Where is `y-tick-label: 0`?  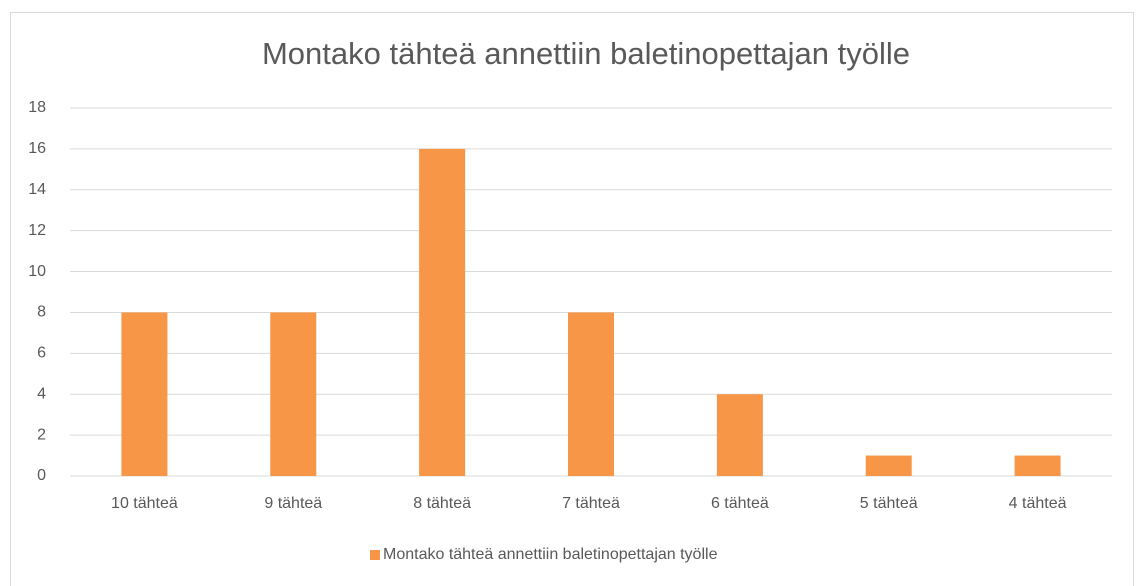
y-tick-label: 0 is located at coordinates (41, 475).